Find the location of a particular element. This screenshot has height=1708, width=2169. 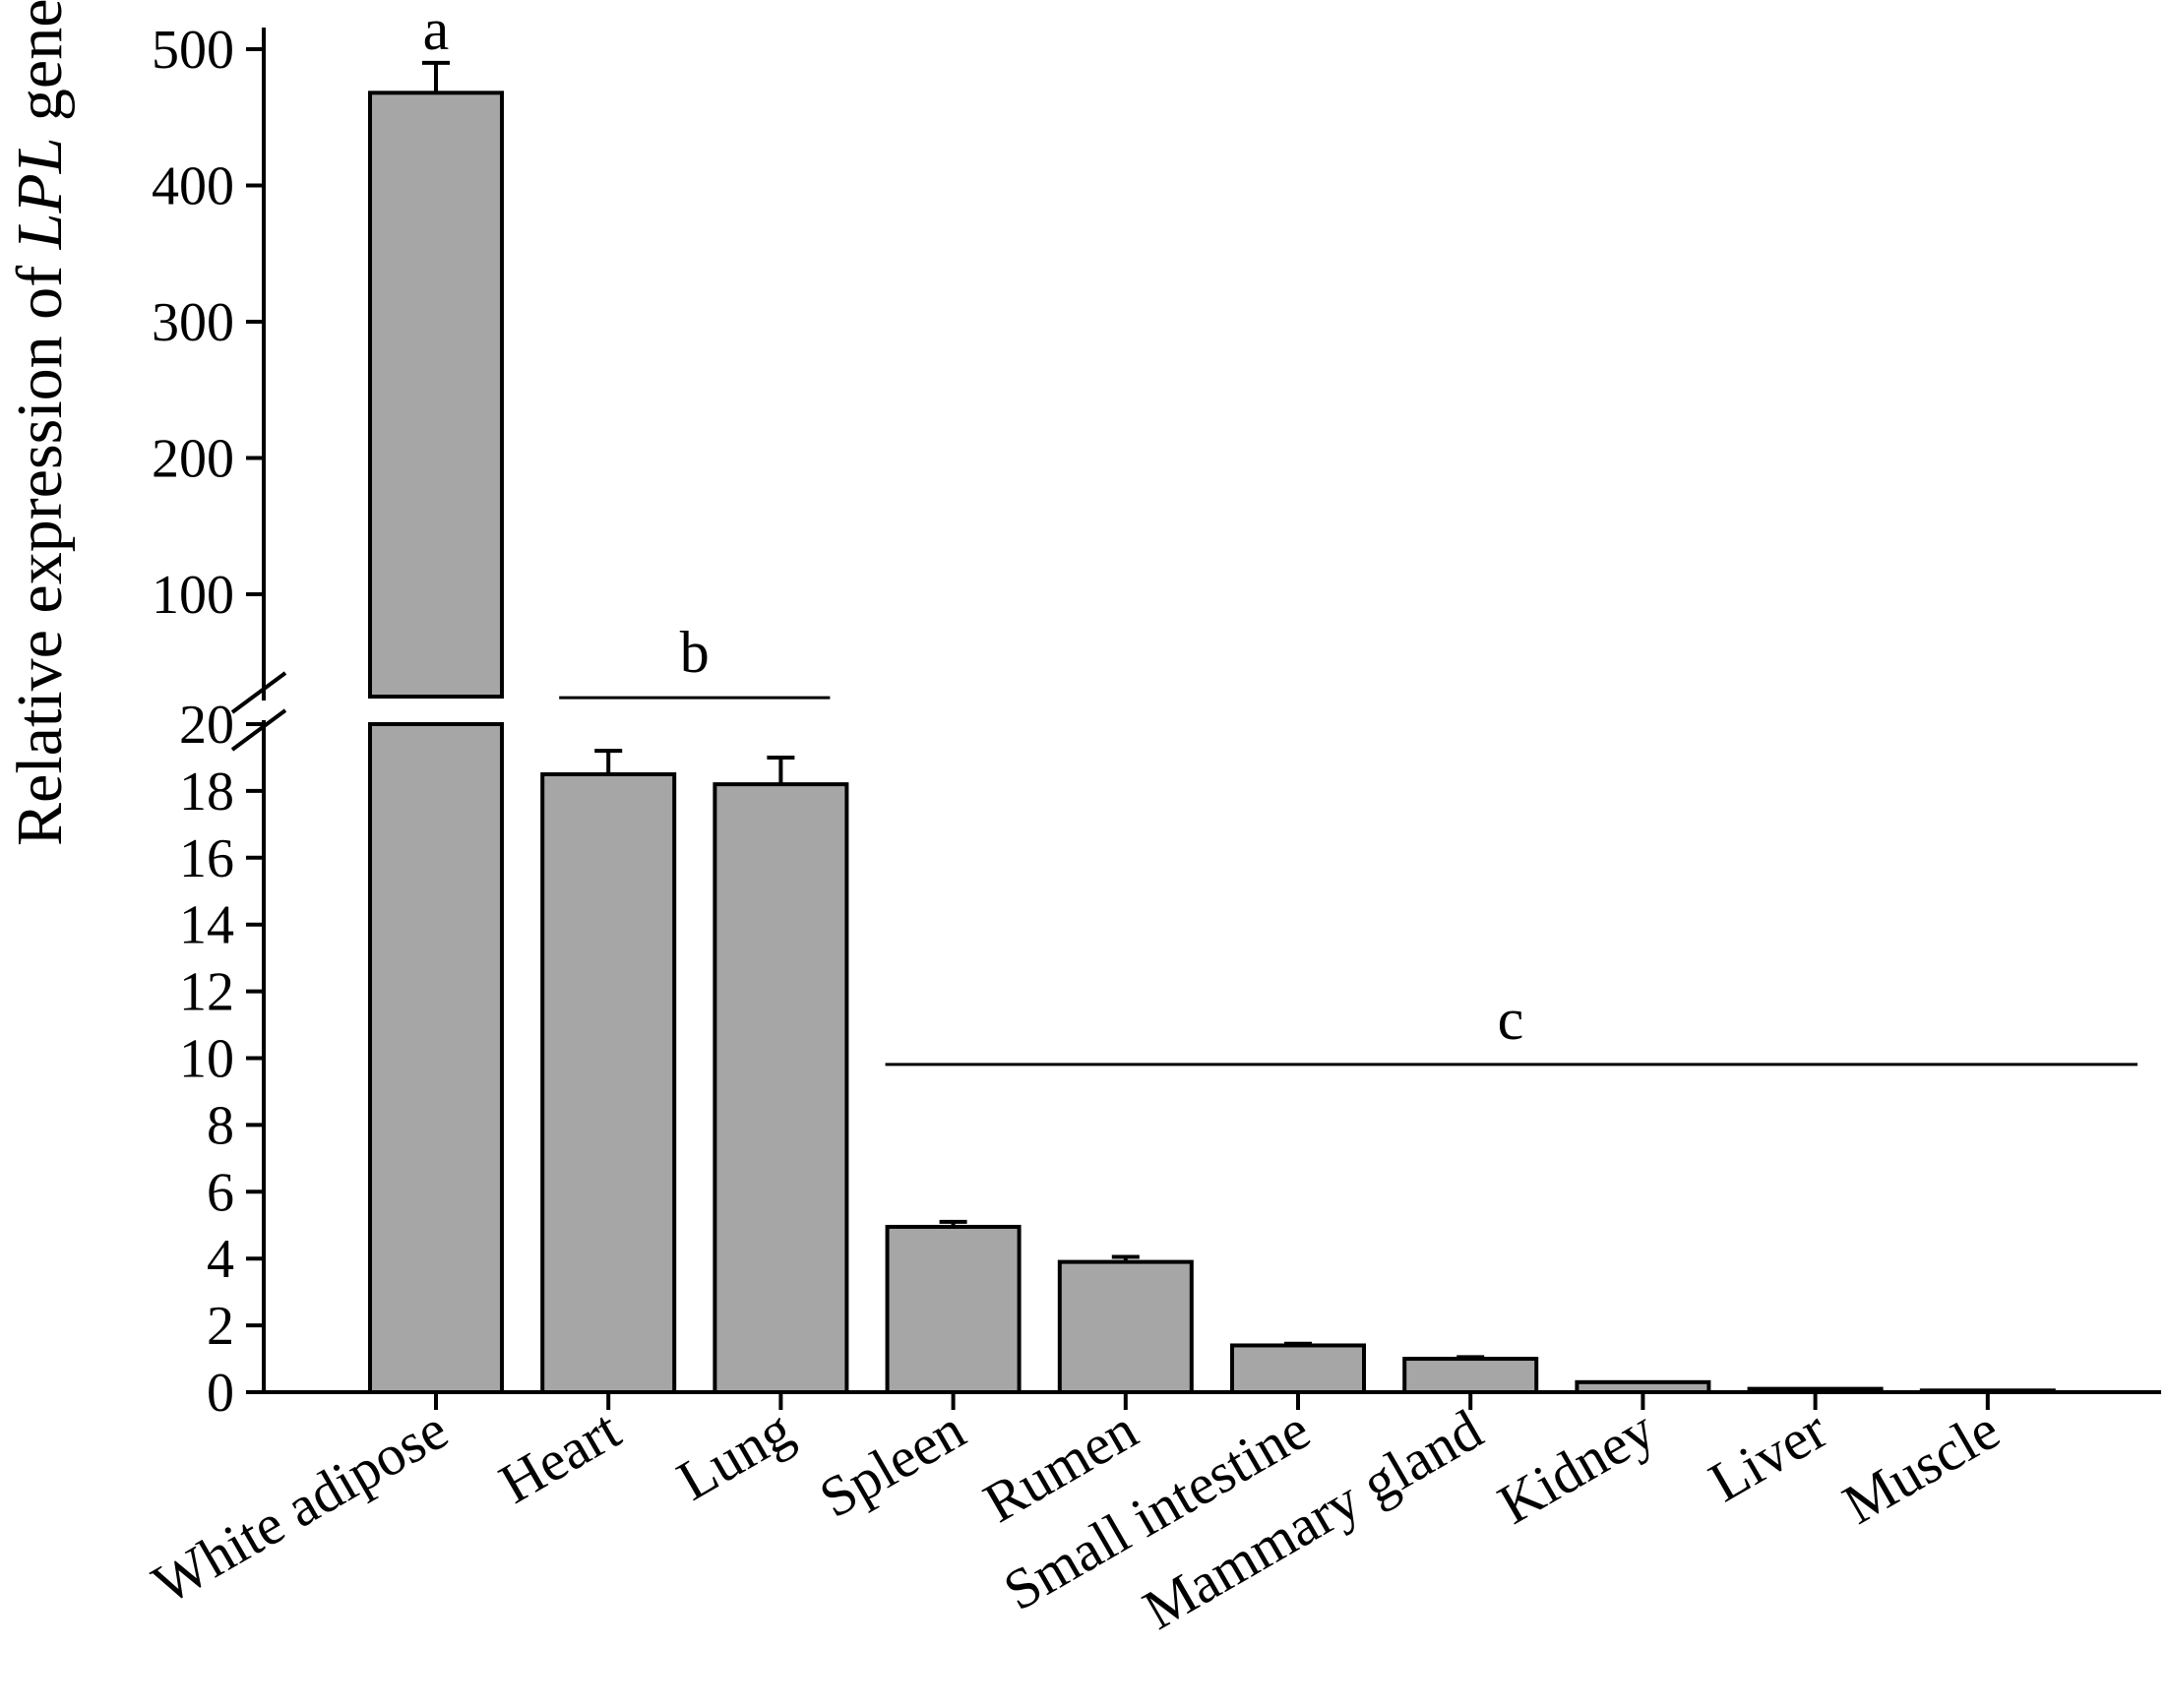

y-axis-title: Relative expression of LPL gene is located at coordinates (40, 423).